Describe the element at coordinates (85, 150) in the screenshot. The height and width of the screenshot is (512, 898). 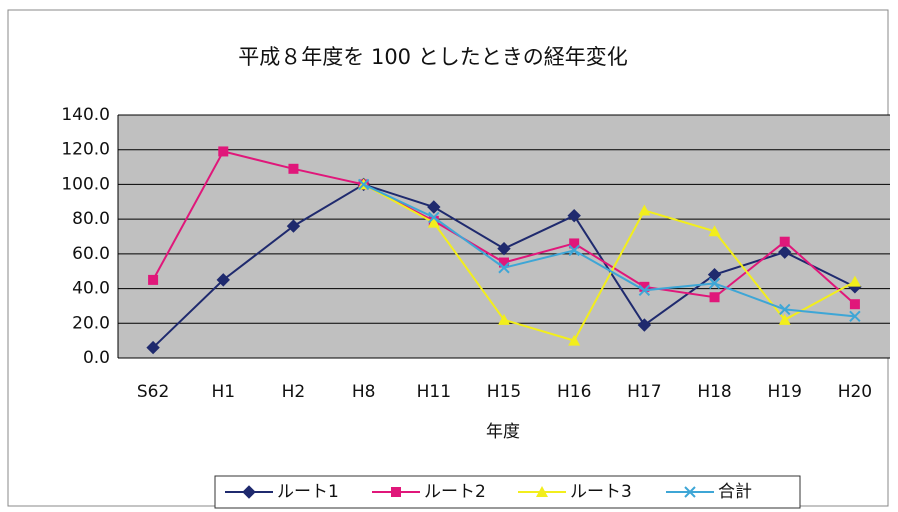
I see `y-tick-label: 120.0` at that location.